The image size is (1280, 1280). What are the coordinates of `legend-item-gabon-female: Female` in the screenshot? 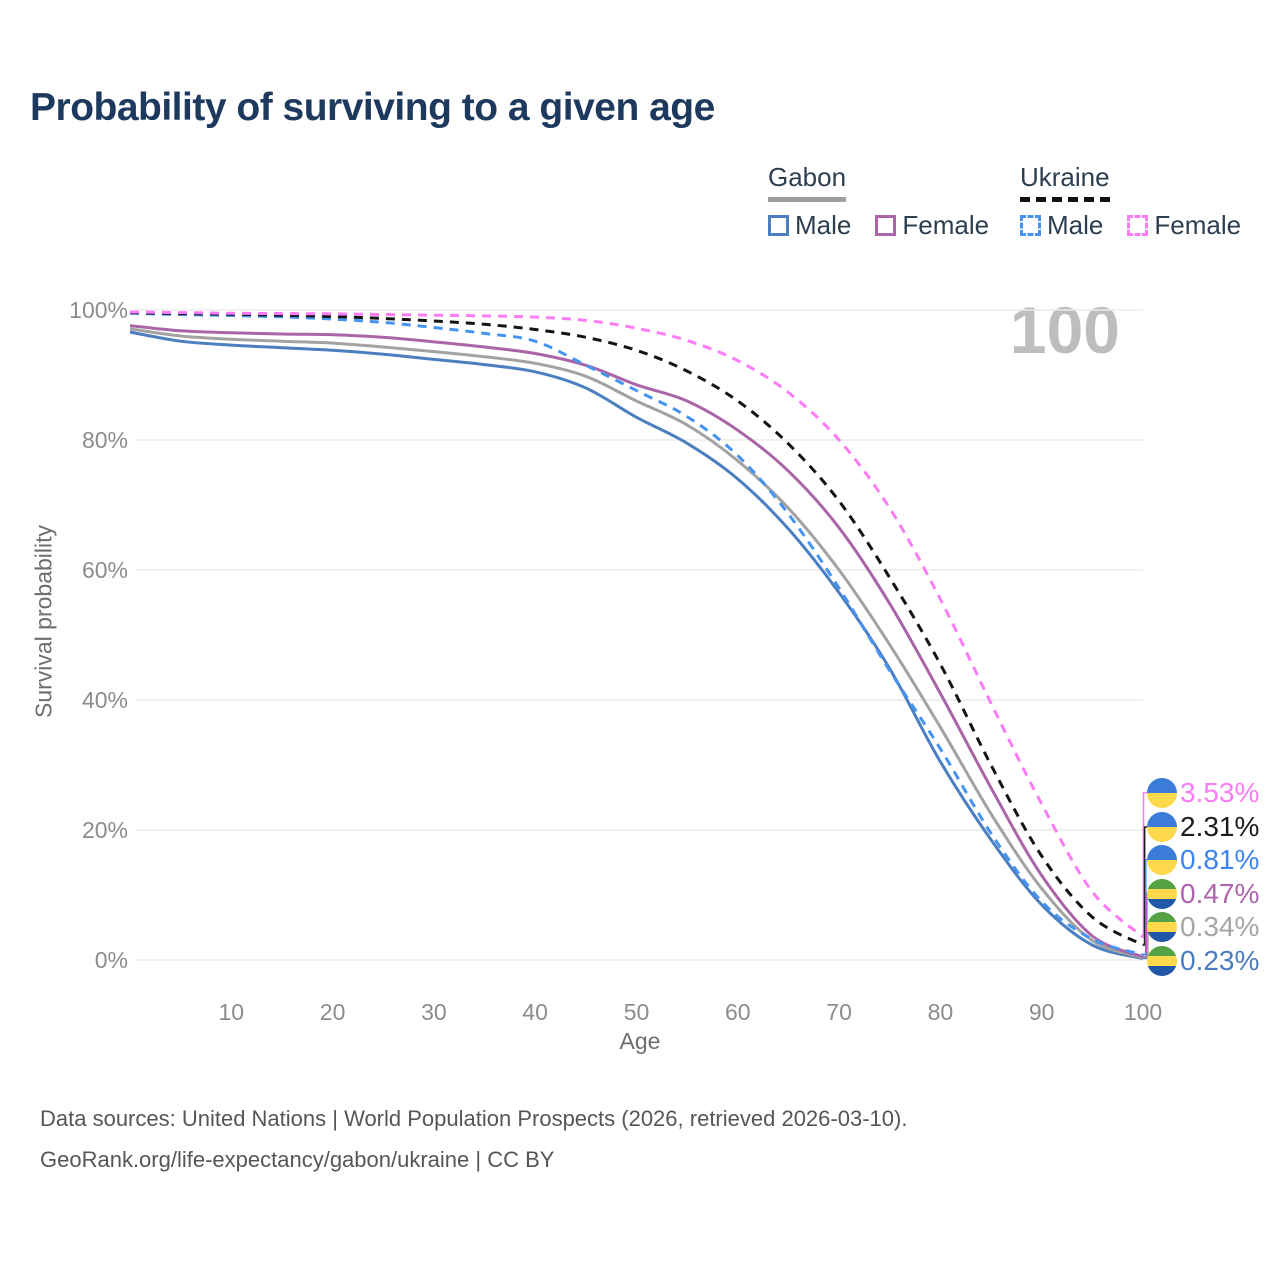 It's located at (932, 225).